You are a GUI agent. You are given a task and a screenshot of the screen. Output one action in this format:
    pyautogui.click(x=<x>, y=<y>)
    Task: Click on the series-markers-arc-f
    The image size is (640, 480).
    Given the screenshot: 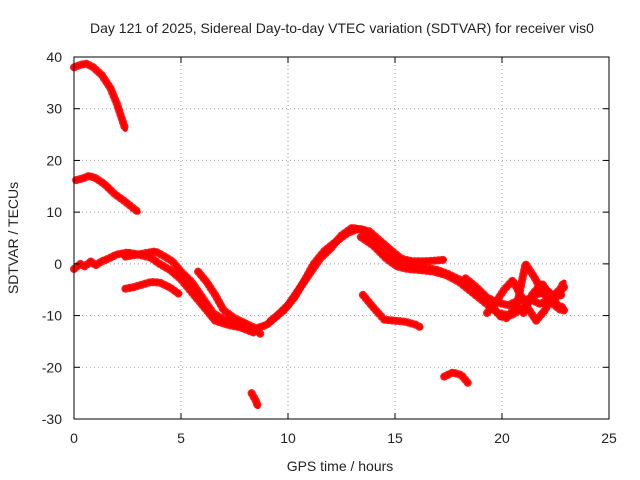 What is the action you would take?
    pyautogui.click(x=152, y=288)
    